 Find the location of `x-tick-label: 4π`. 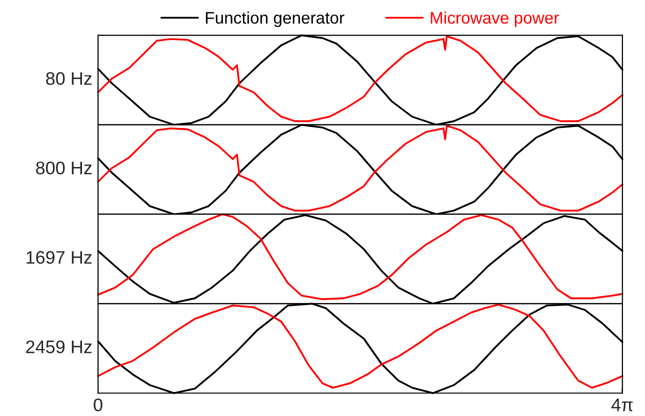

x-tick-label: 4π is located at coordinates (622, 405).